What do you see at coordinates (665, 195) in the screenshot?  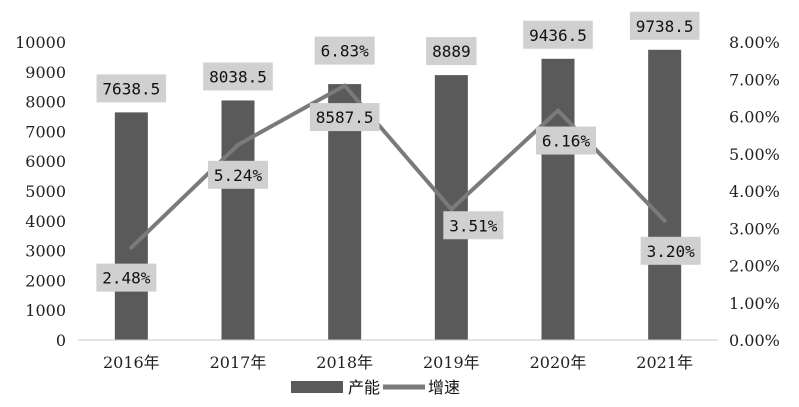 I see `bar-2021` at bounding box center [665, 195].